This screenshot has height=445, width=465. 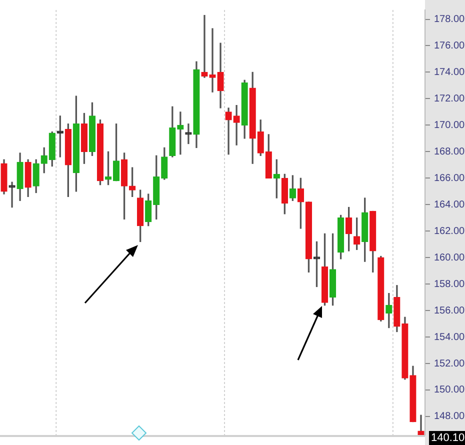 I want to click on text: 140.10, so click(x=448, y=438).